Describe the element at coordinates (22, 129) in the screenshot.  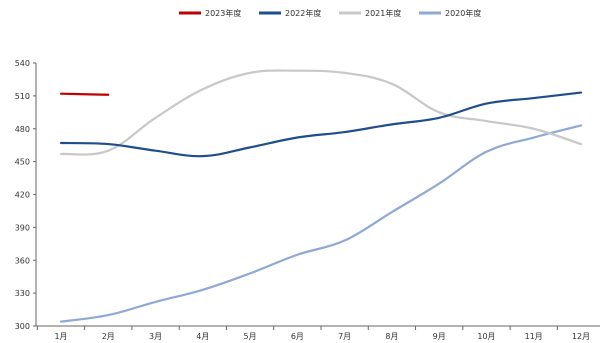
I see `y-tick-label: 480` at that location.